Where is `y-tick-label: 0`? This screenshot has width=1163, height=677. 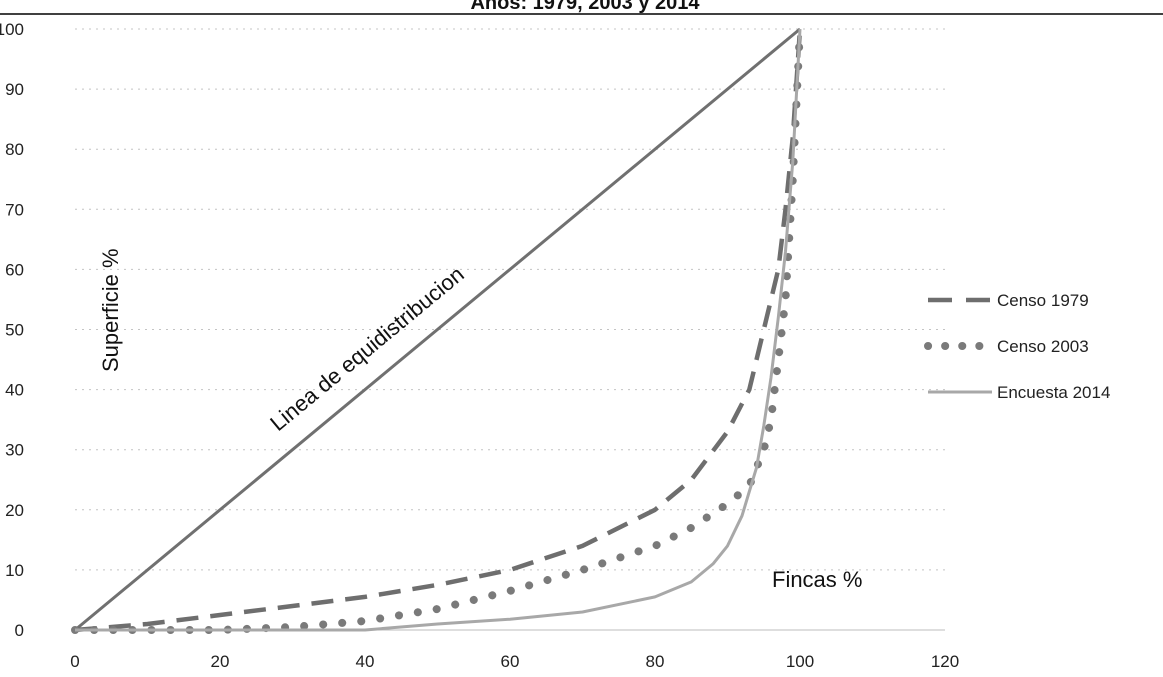 y-tick-label: 0 is located at coordinates (19, 630).